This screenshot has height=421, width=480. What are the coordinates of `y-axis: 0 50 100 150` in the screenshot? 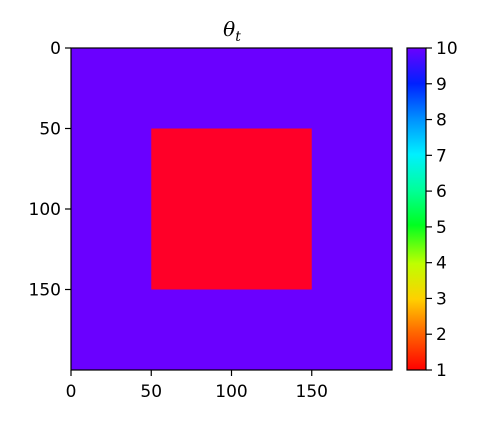 It's located at (50, 170).